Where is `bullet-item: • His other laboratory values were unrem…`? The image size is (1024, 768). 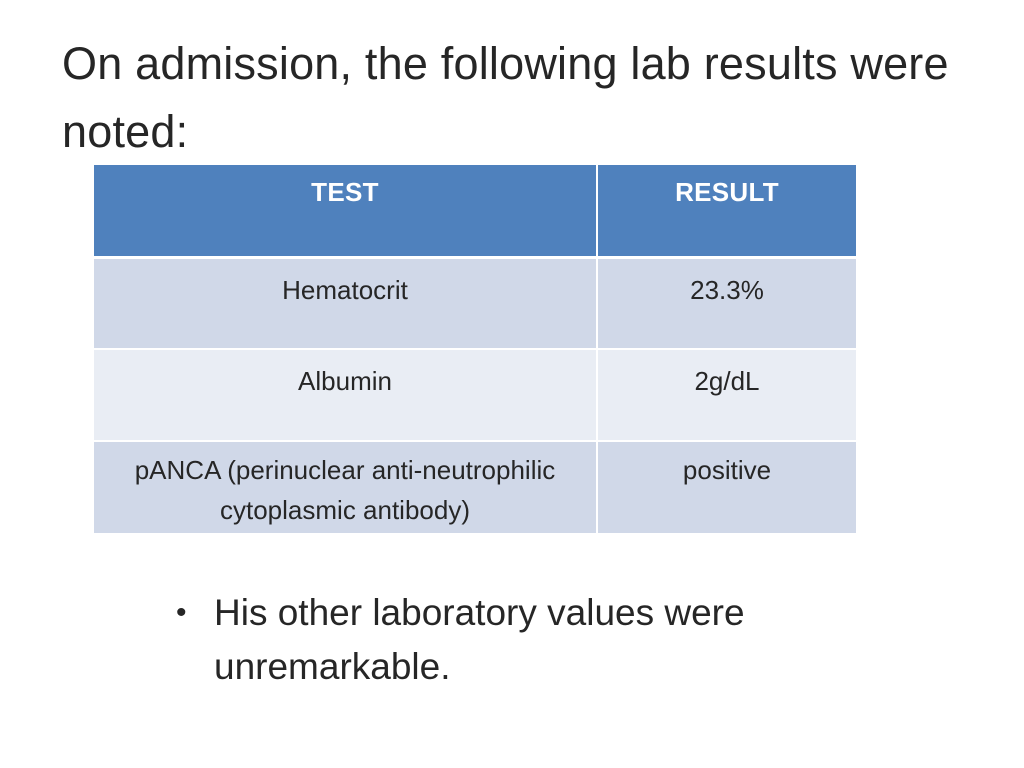
bullet-item: • His other laboratory values were unrem… is located at coordinates (556, 640).